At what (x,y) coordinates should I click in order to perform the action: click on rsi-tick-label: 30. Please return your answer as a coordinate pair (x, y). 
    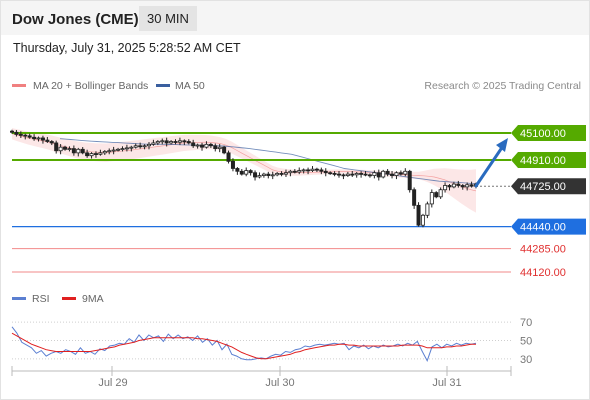
    Looking at the image, I should click on (526, 360).